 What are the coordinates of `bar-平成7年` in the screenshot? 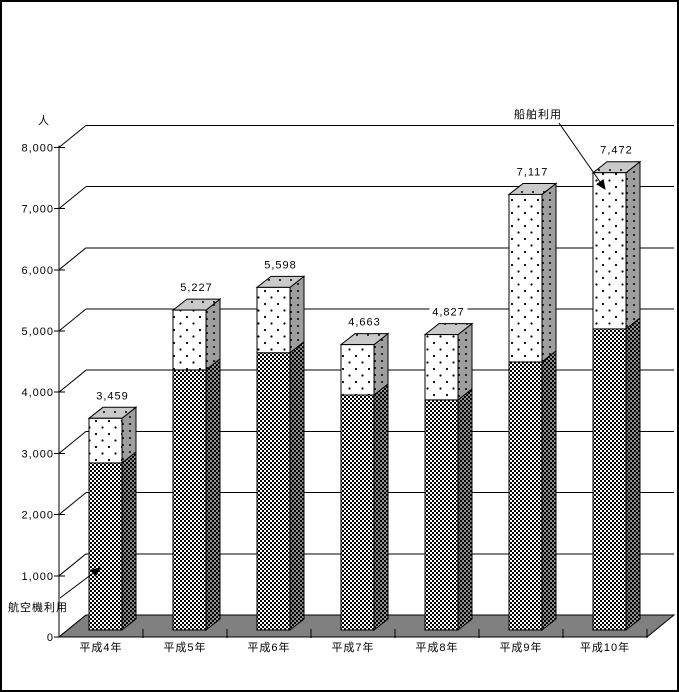 It's located at (364, 482).